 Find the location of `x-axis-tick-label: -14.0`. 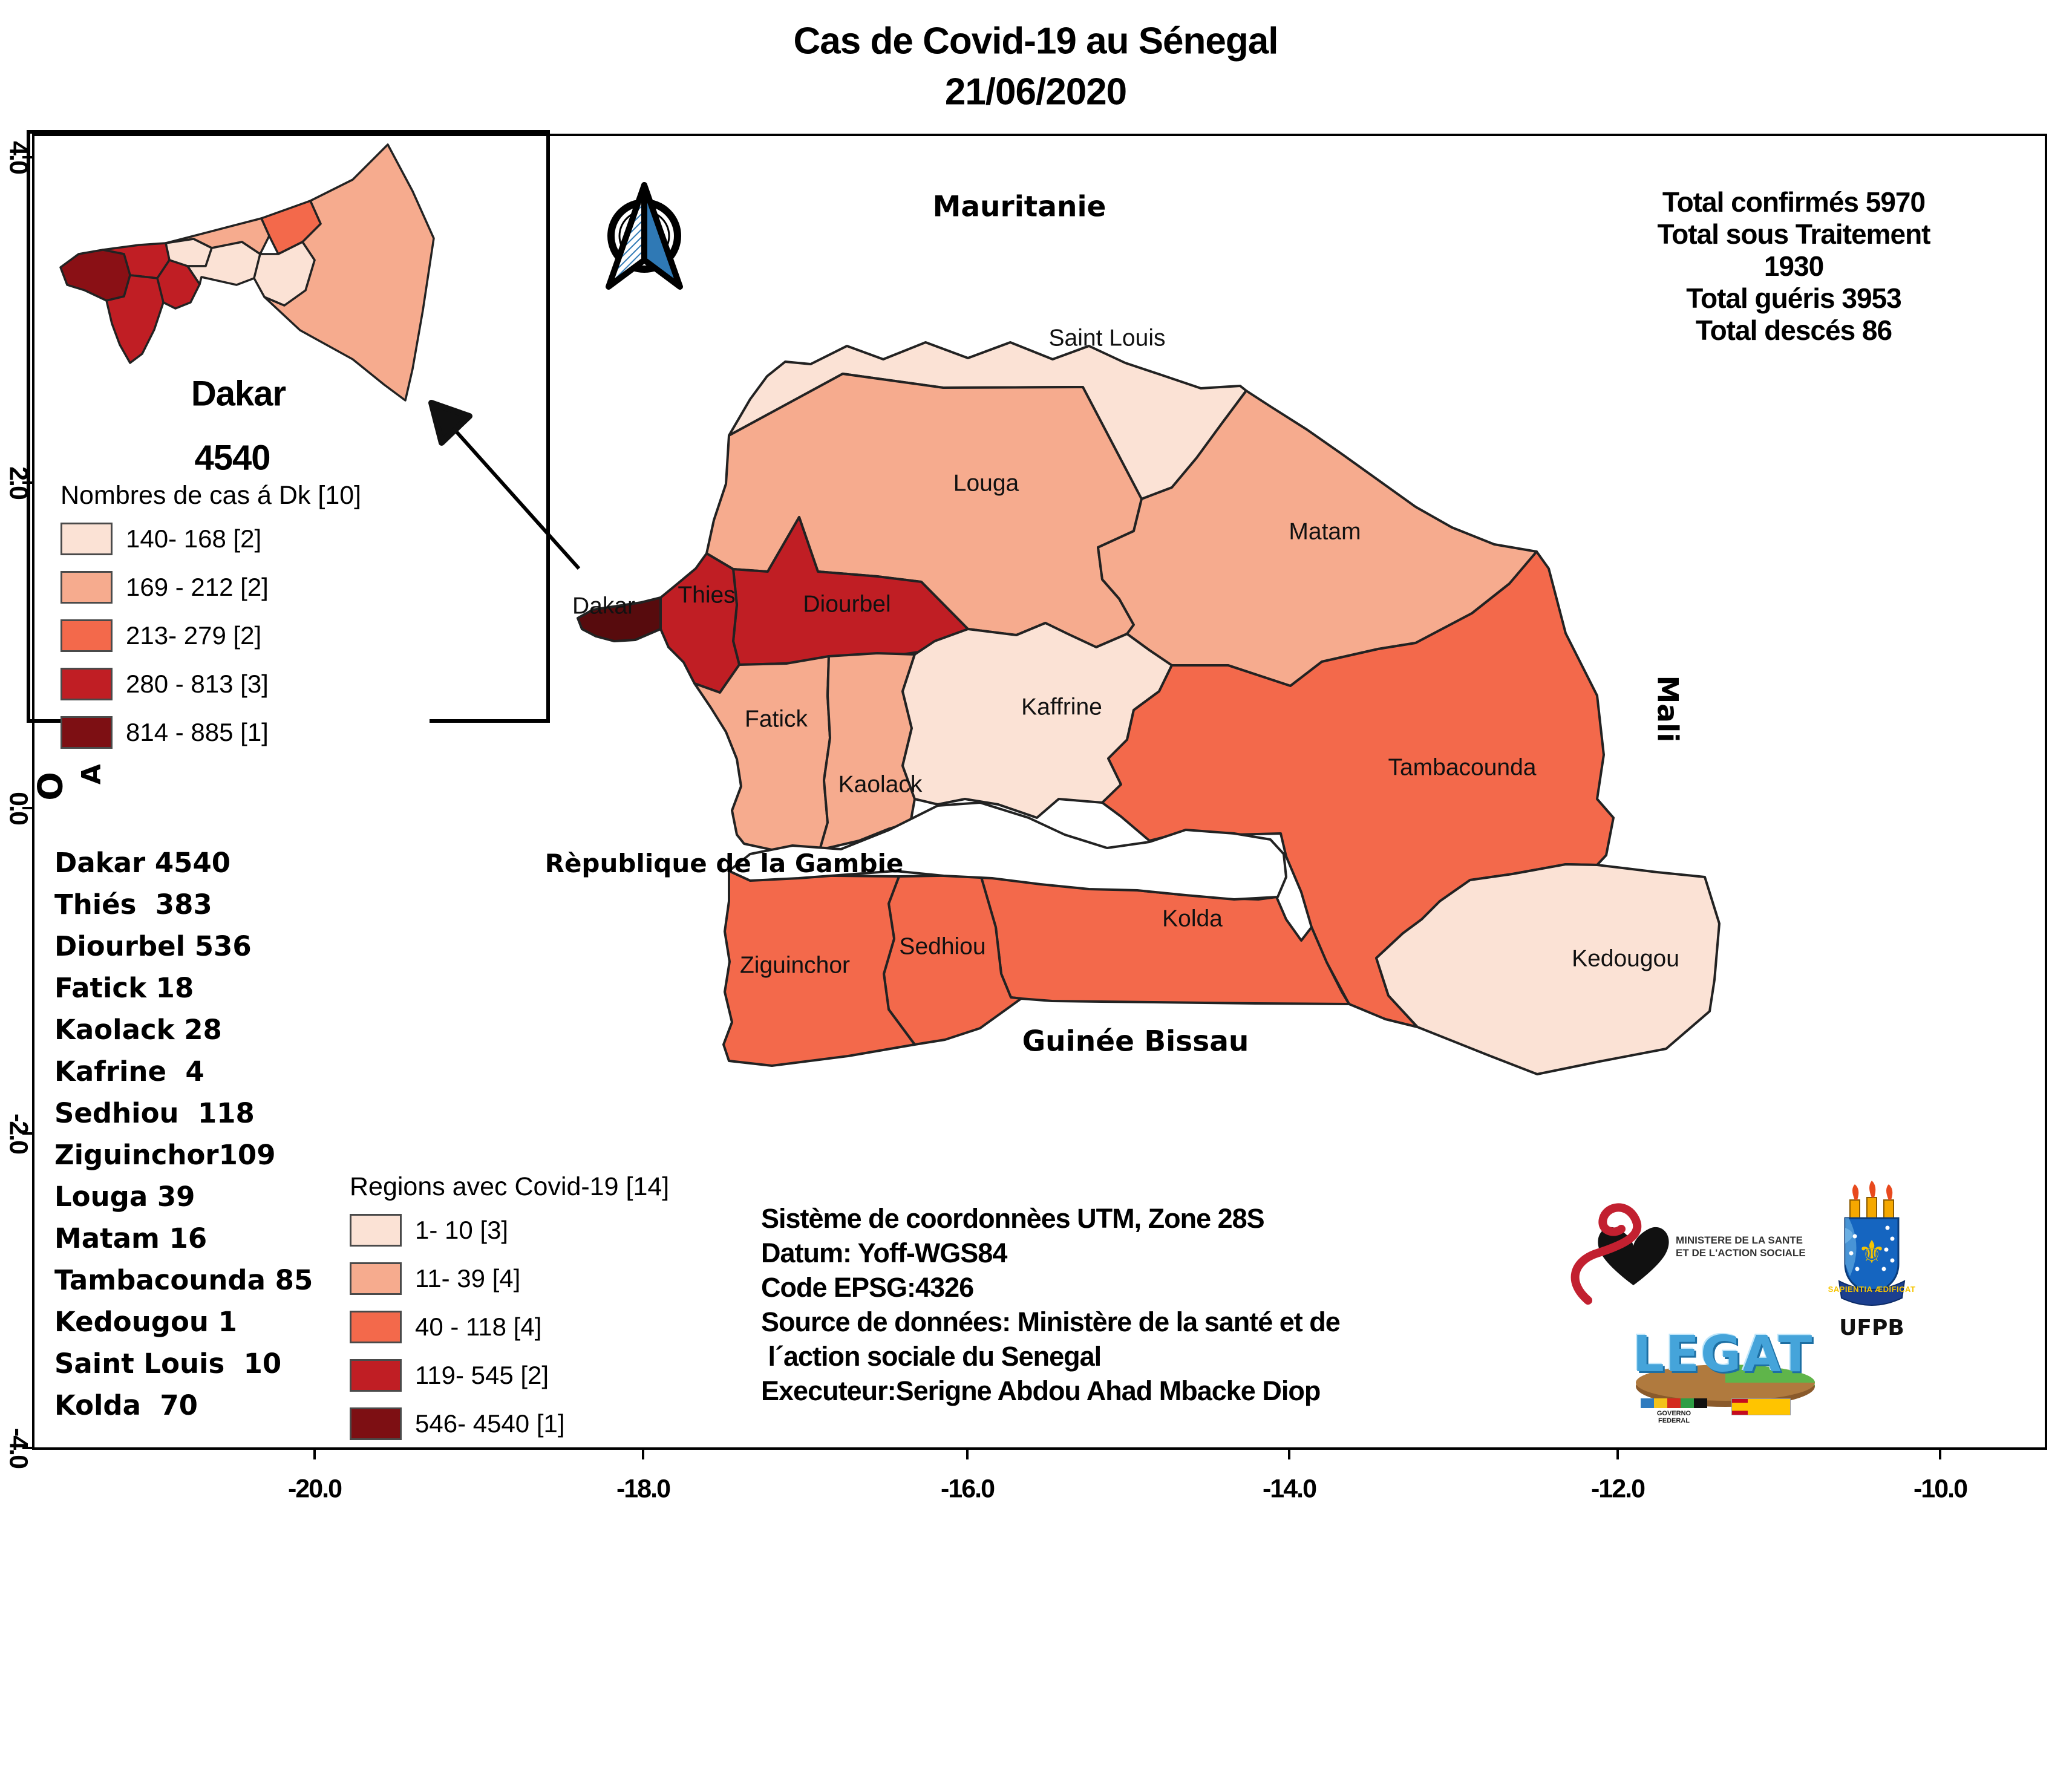

x-axis-tick-label: -14.0 is located at coordinates (1289, 1489).